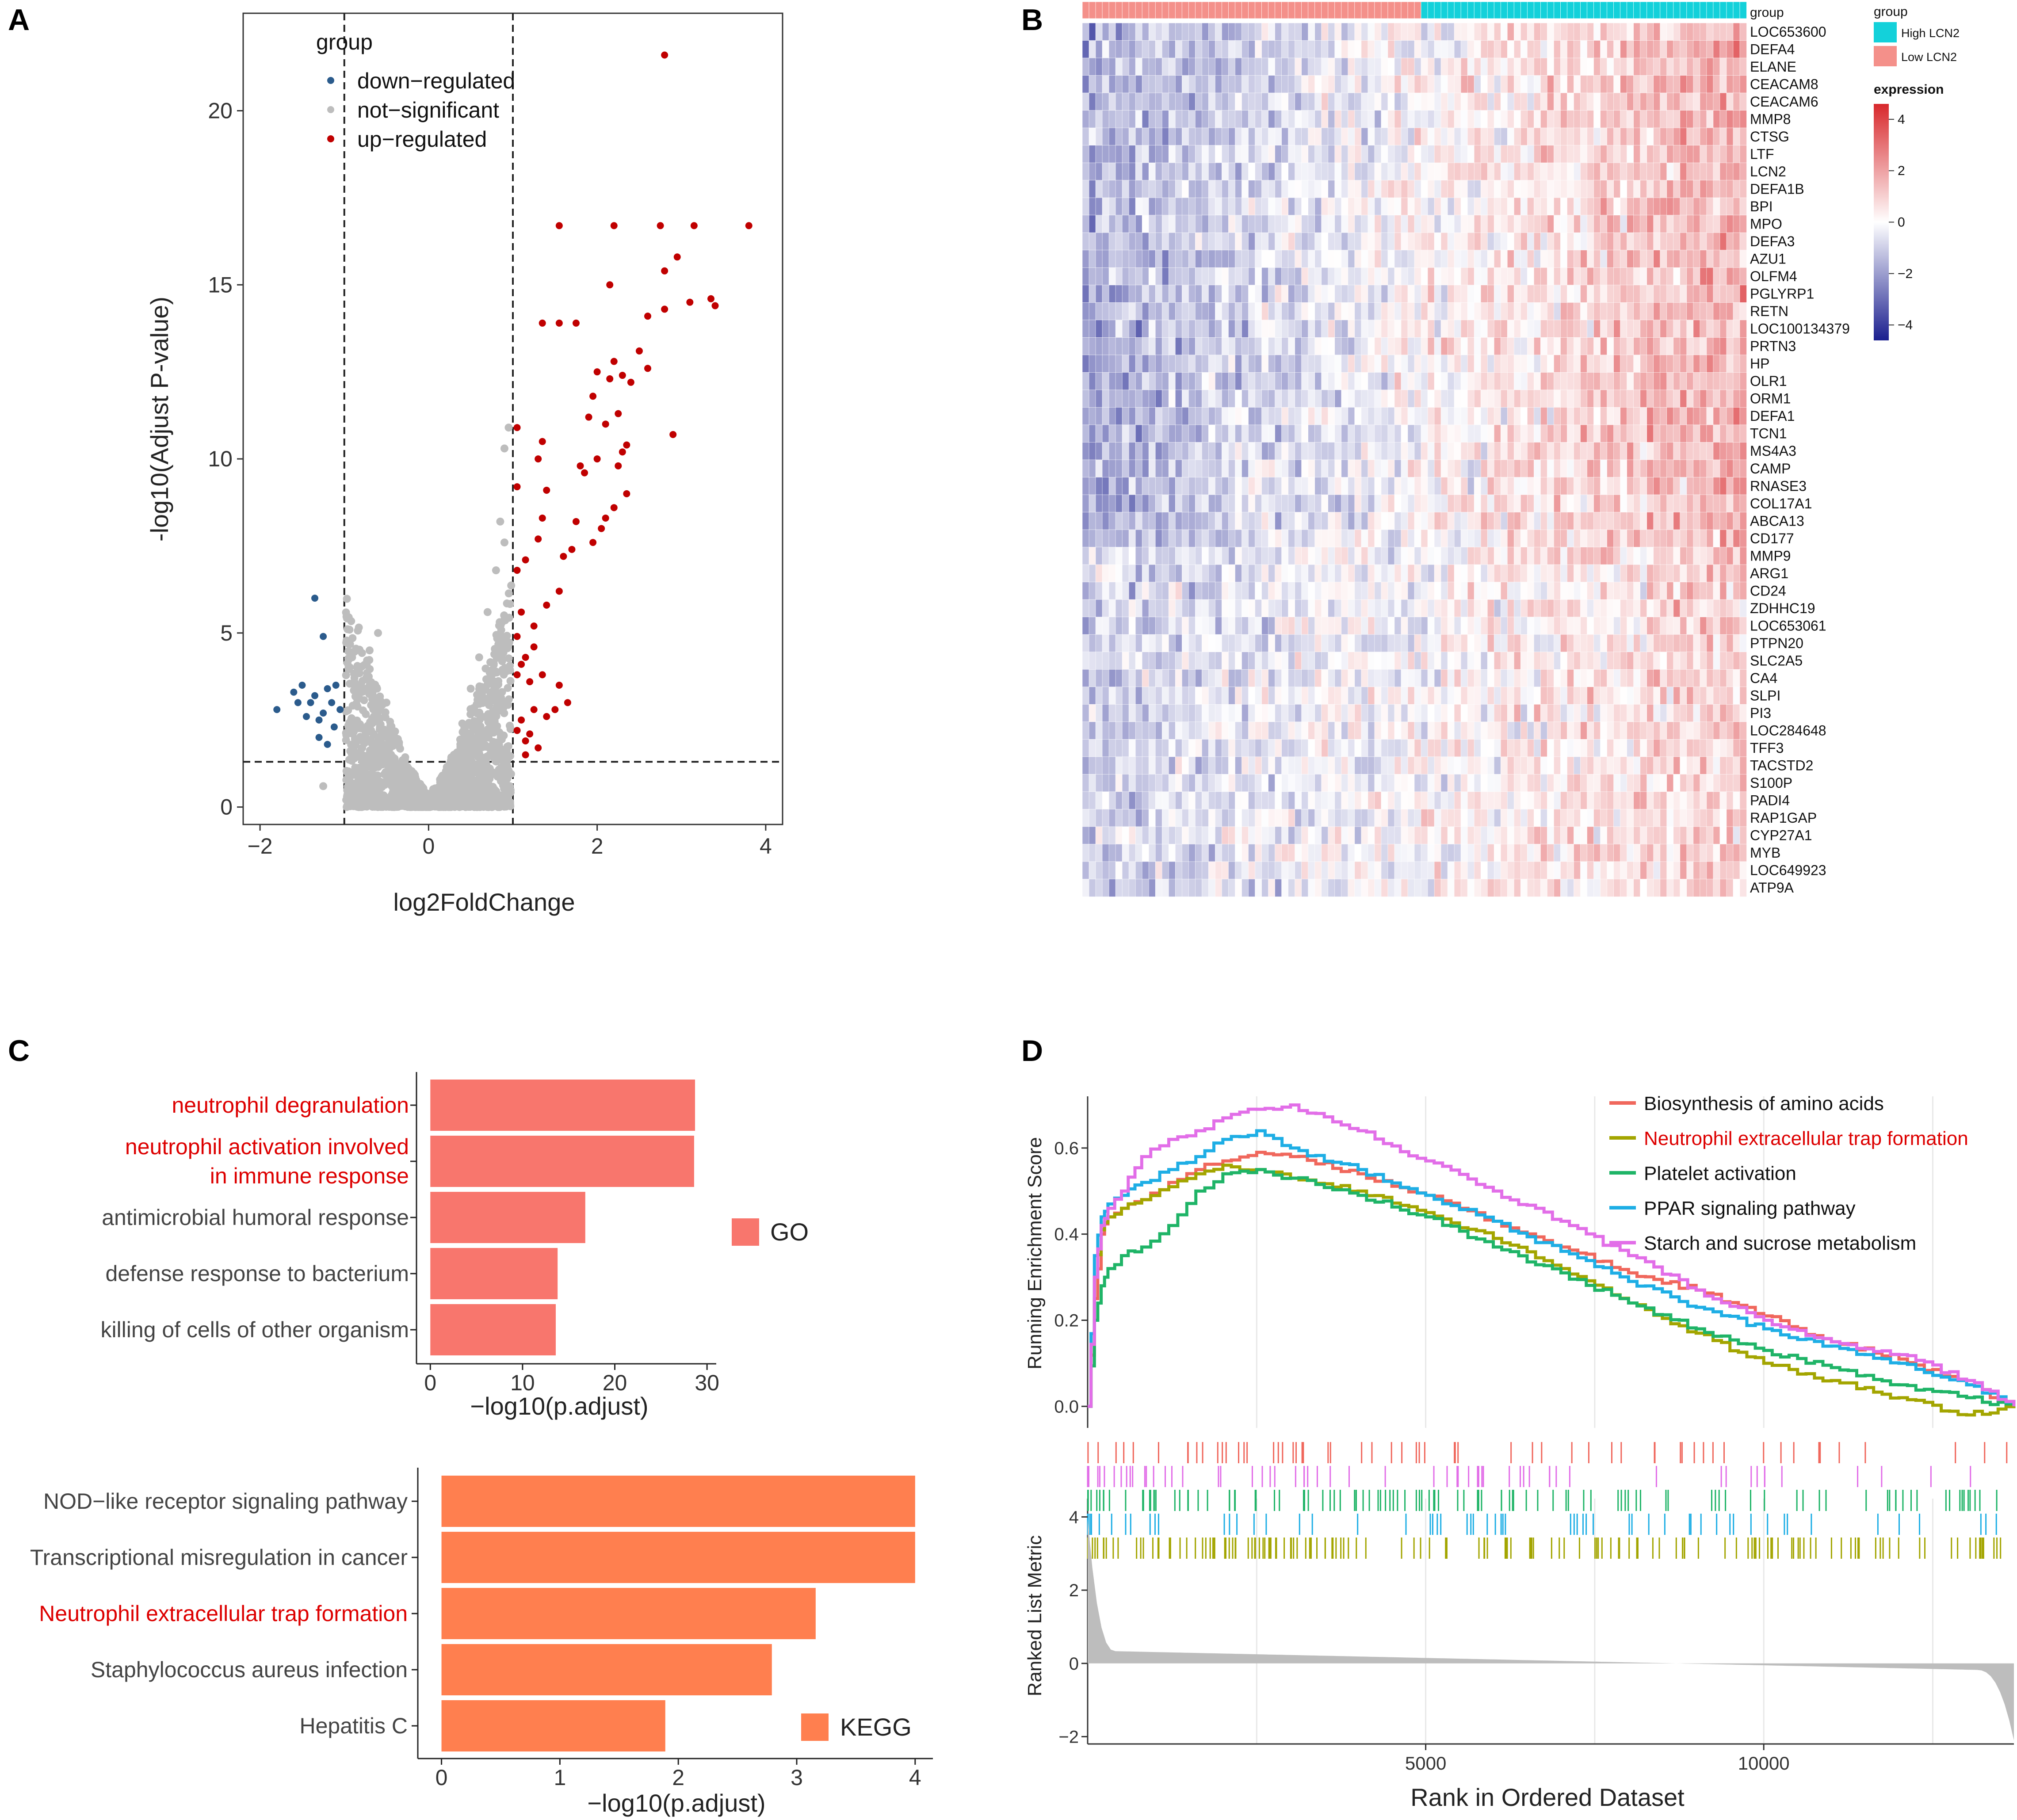 This screenshot has height=1820, width=2017. I want to click on volcano-x-tick-label: 2, so click(597, 846).